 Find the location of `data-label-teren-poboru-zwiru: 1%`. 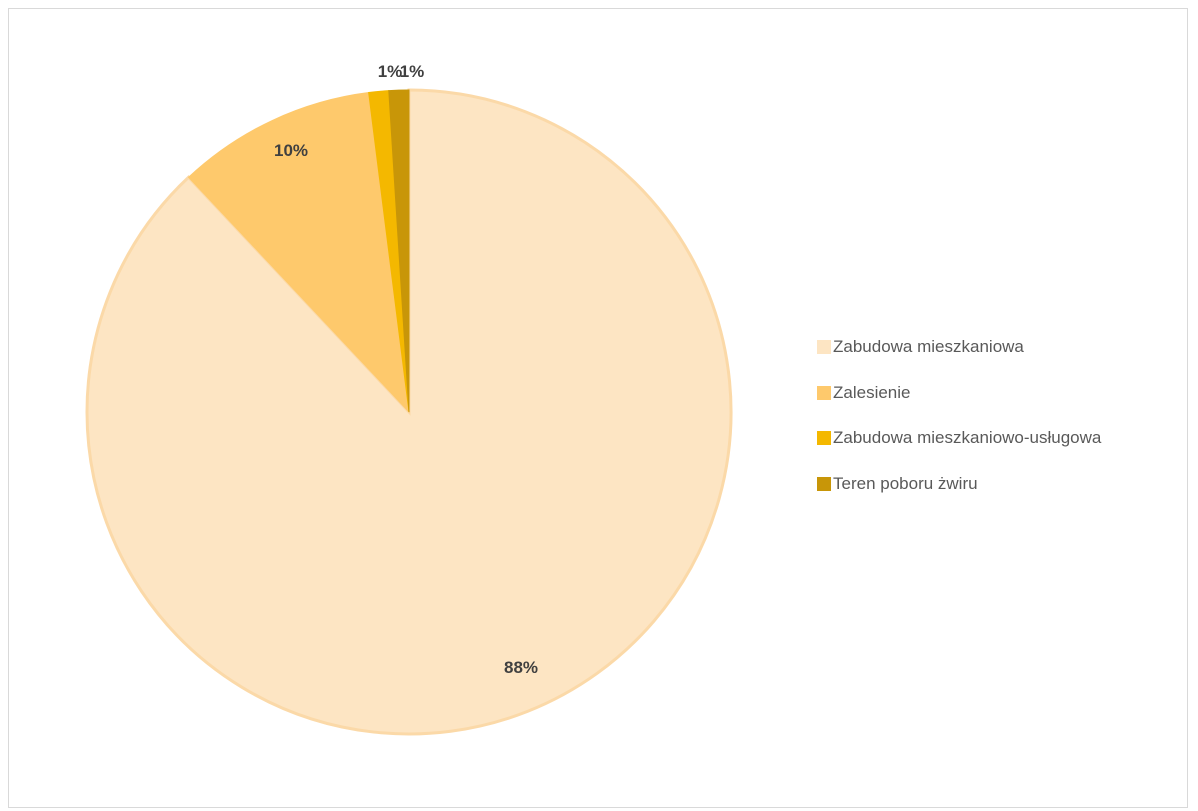

data-label-teren-poboru-zwiru: 1% is located at coordinates (412, 71).